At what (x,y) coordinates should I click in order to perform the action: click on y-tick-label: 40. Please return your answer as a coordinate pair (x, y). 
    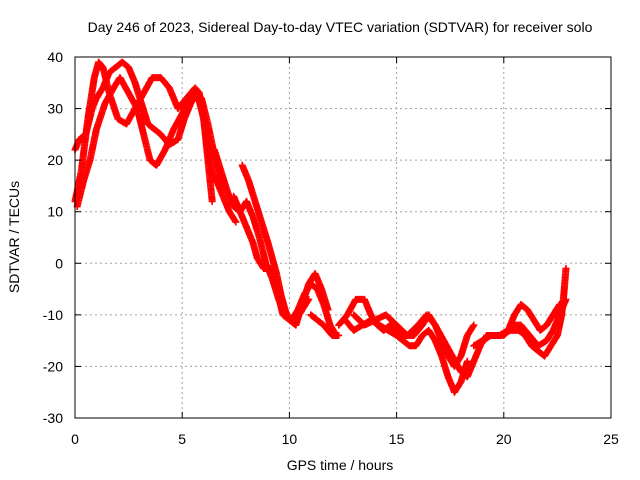
    Looking at the image, I should click on (55, 57).